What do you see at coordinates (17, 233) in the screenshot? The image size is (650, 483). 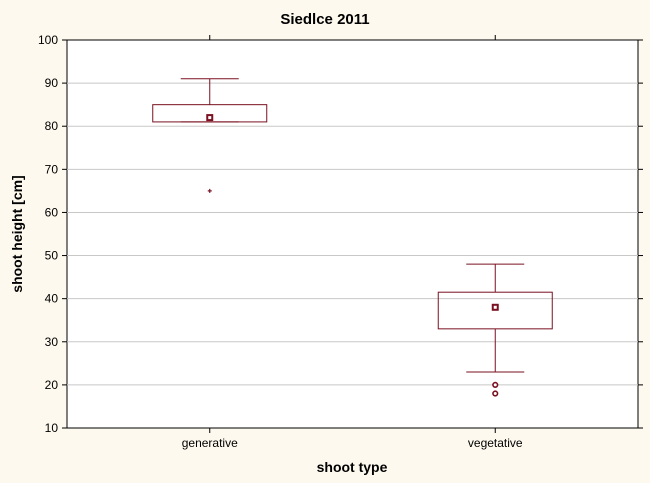 I see `y-axis-label: shoot height [cm]` at bounding box center [17, 233].